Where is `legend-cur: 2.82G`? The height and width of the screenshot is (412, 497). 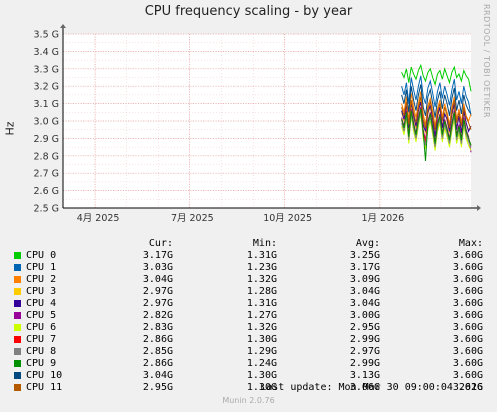
legend-cur: 2.82G is located at coordinates (157, 315).